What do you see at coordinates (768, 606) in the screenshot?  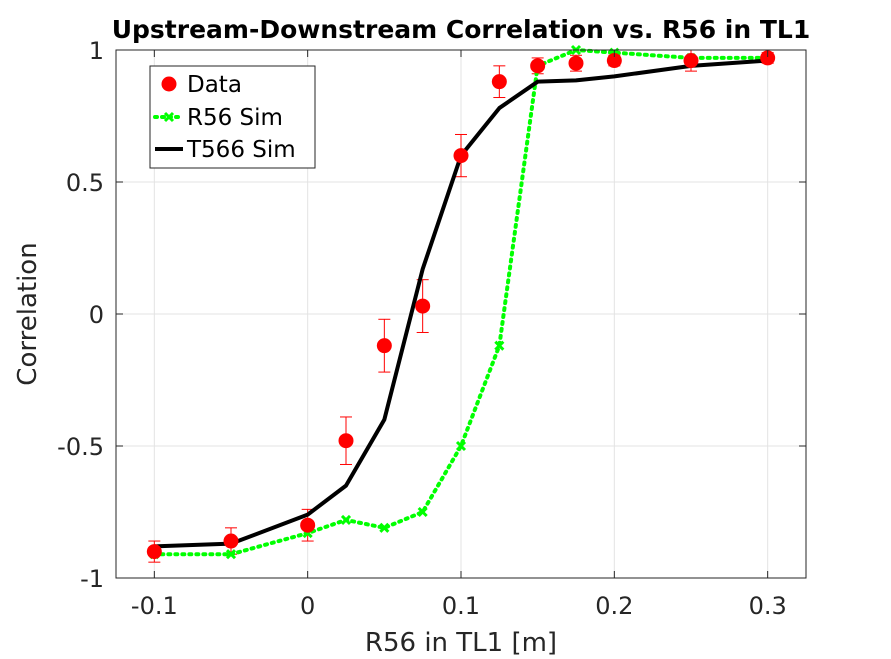 I see `x-tick-label: 0.3` at bounding box center [768, 606].